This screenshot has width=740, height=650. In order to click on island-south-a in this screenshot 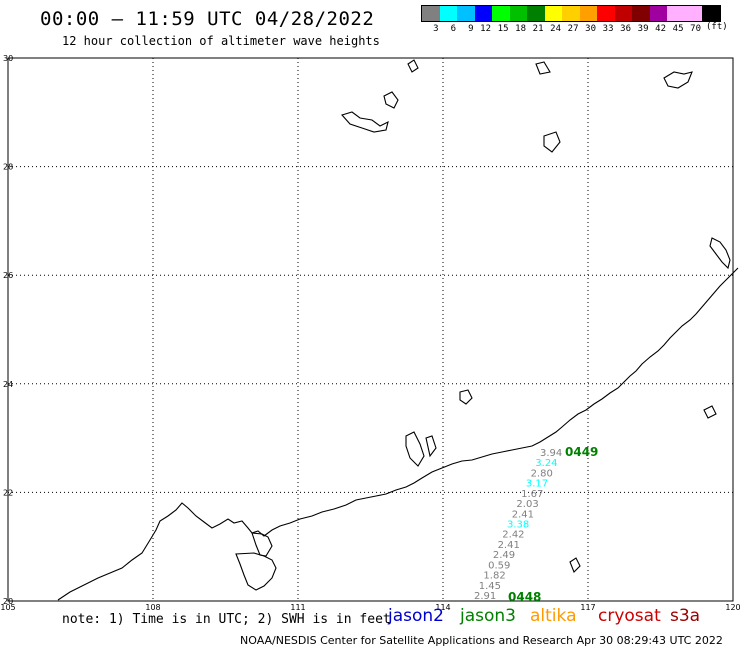, I will do `click(575, 565)`.